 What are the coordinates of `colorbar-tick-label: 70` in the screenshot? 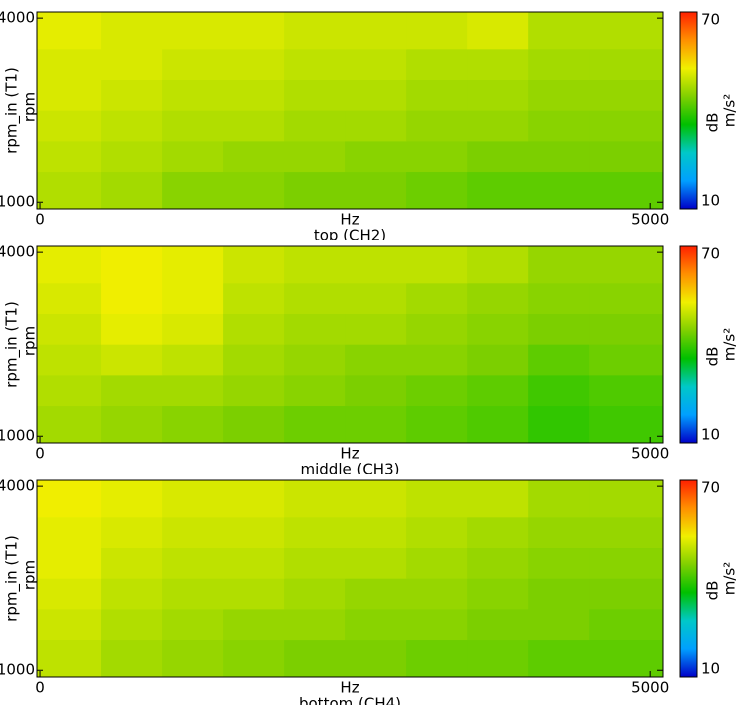 It's located at (710, 20).